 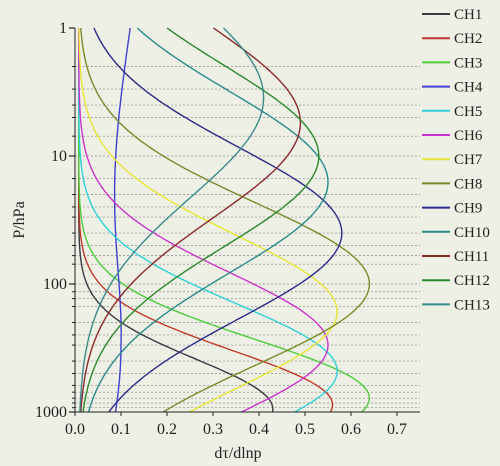 What do you see at coordinates (19, 219) in the screenshot?
I see `y-axis-title: P/hPa` at bounding box center [19, 219].